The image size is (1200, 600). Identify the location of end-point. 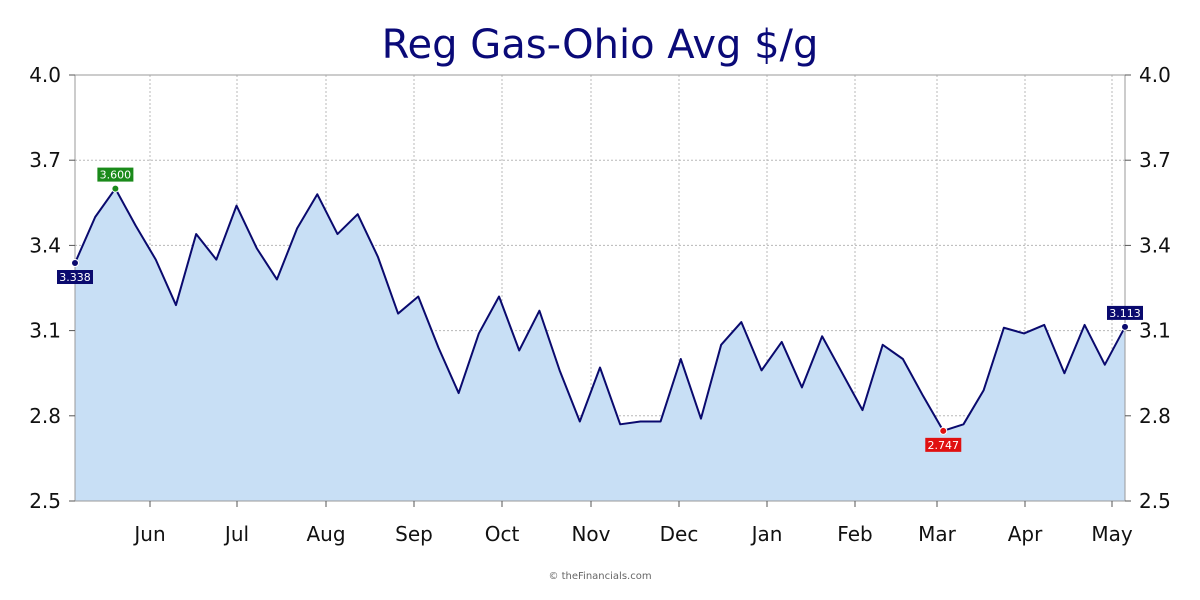
(1125, 326).